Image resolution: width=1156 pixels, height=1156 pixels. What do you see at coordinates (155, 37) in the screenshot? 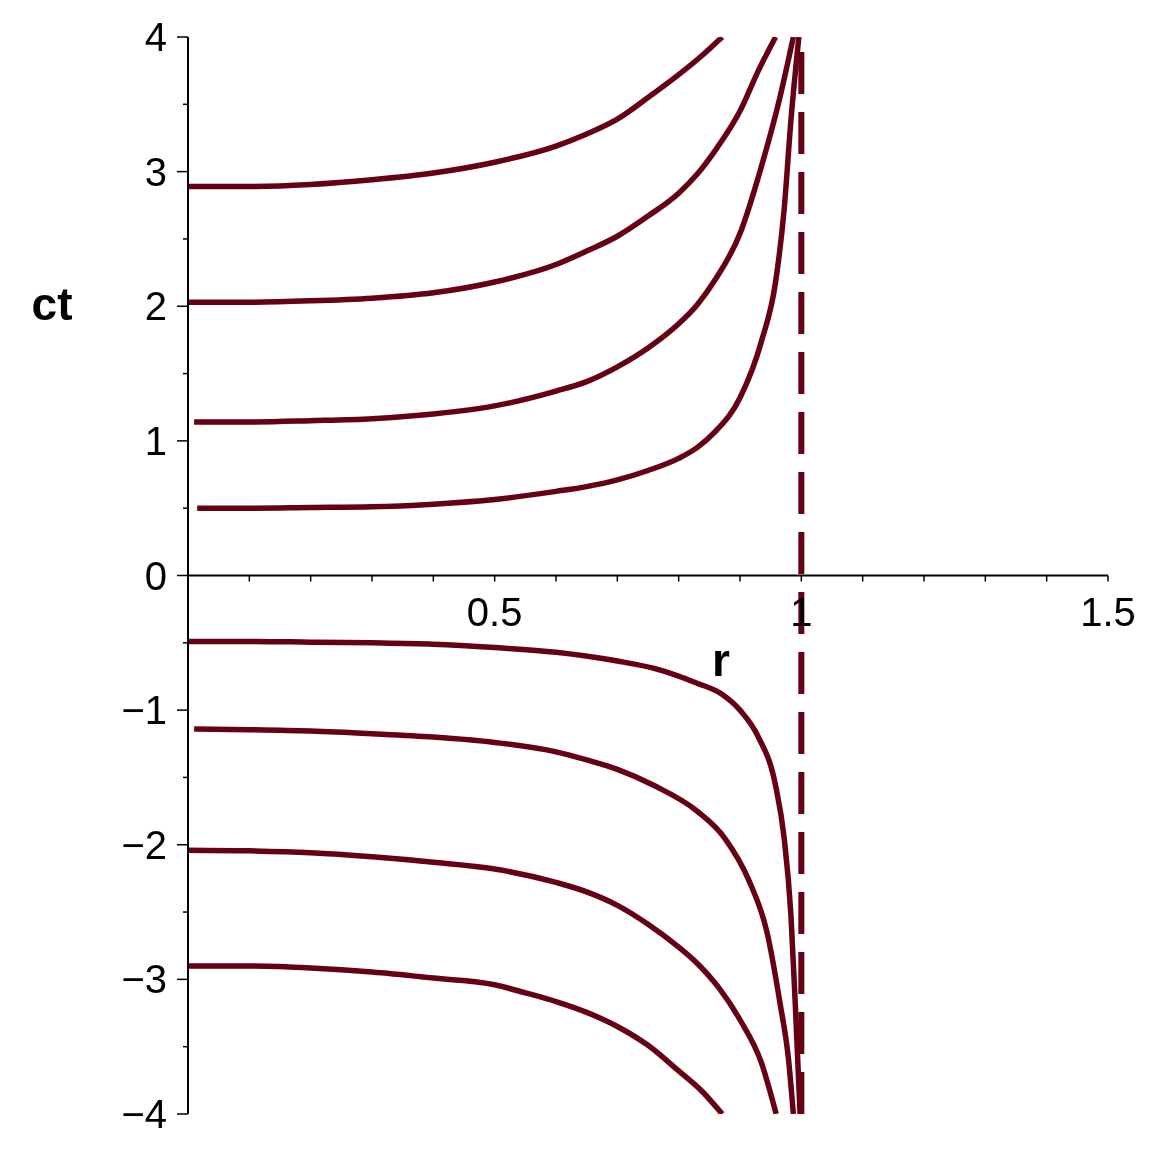
I see `y-tick-label: 4` at bounding box center [155, 37].